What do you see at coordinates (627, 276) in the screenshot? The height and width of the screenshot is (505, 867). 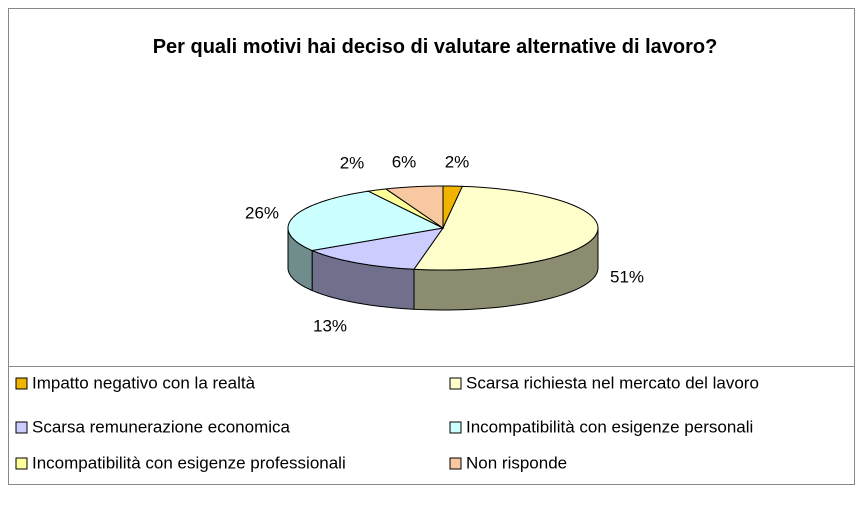 I see `data-label: 51%` at bounding box center [627, 276].